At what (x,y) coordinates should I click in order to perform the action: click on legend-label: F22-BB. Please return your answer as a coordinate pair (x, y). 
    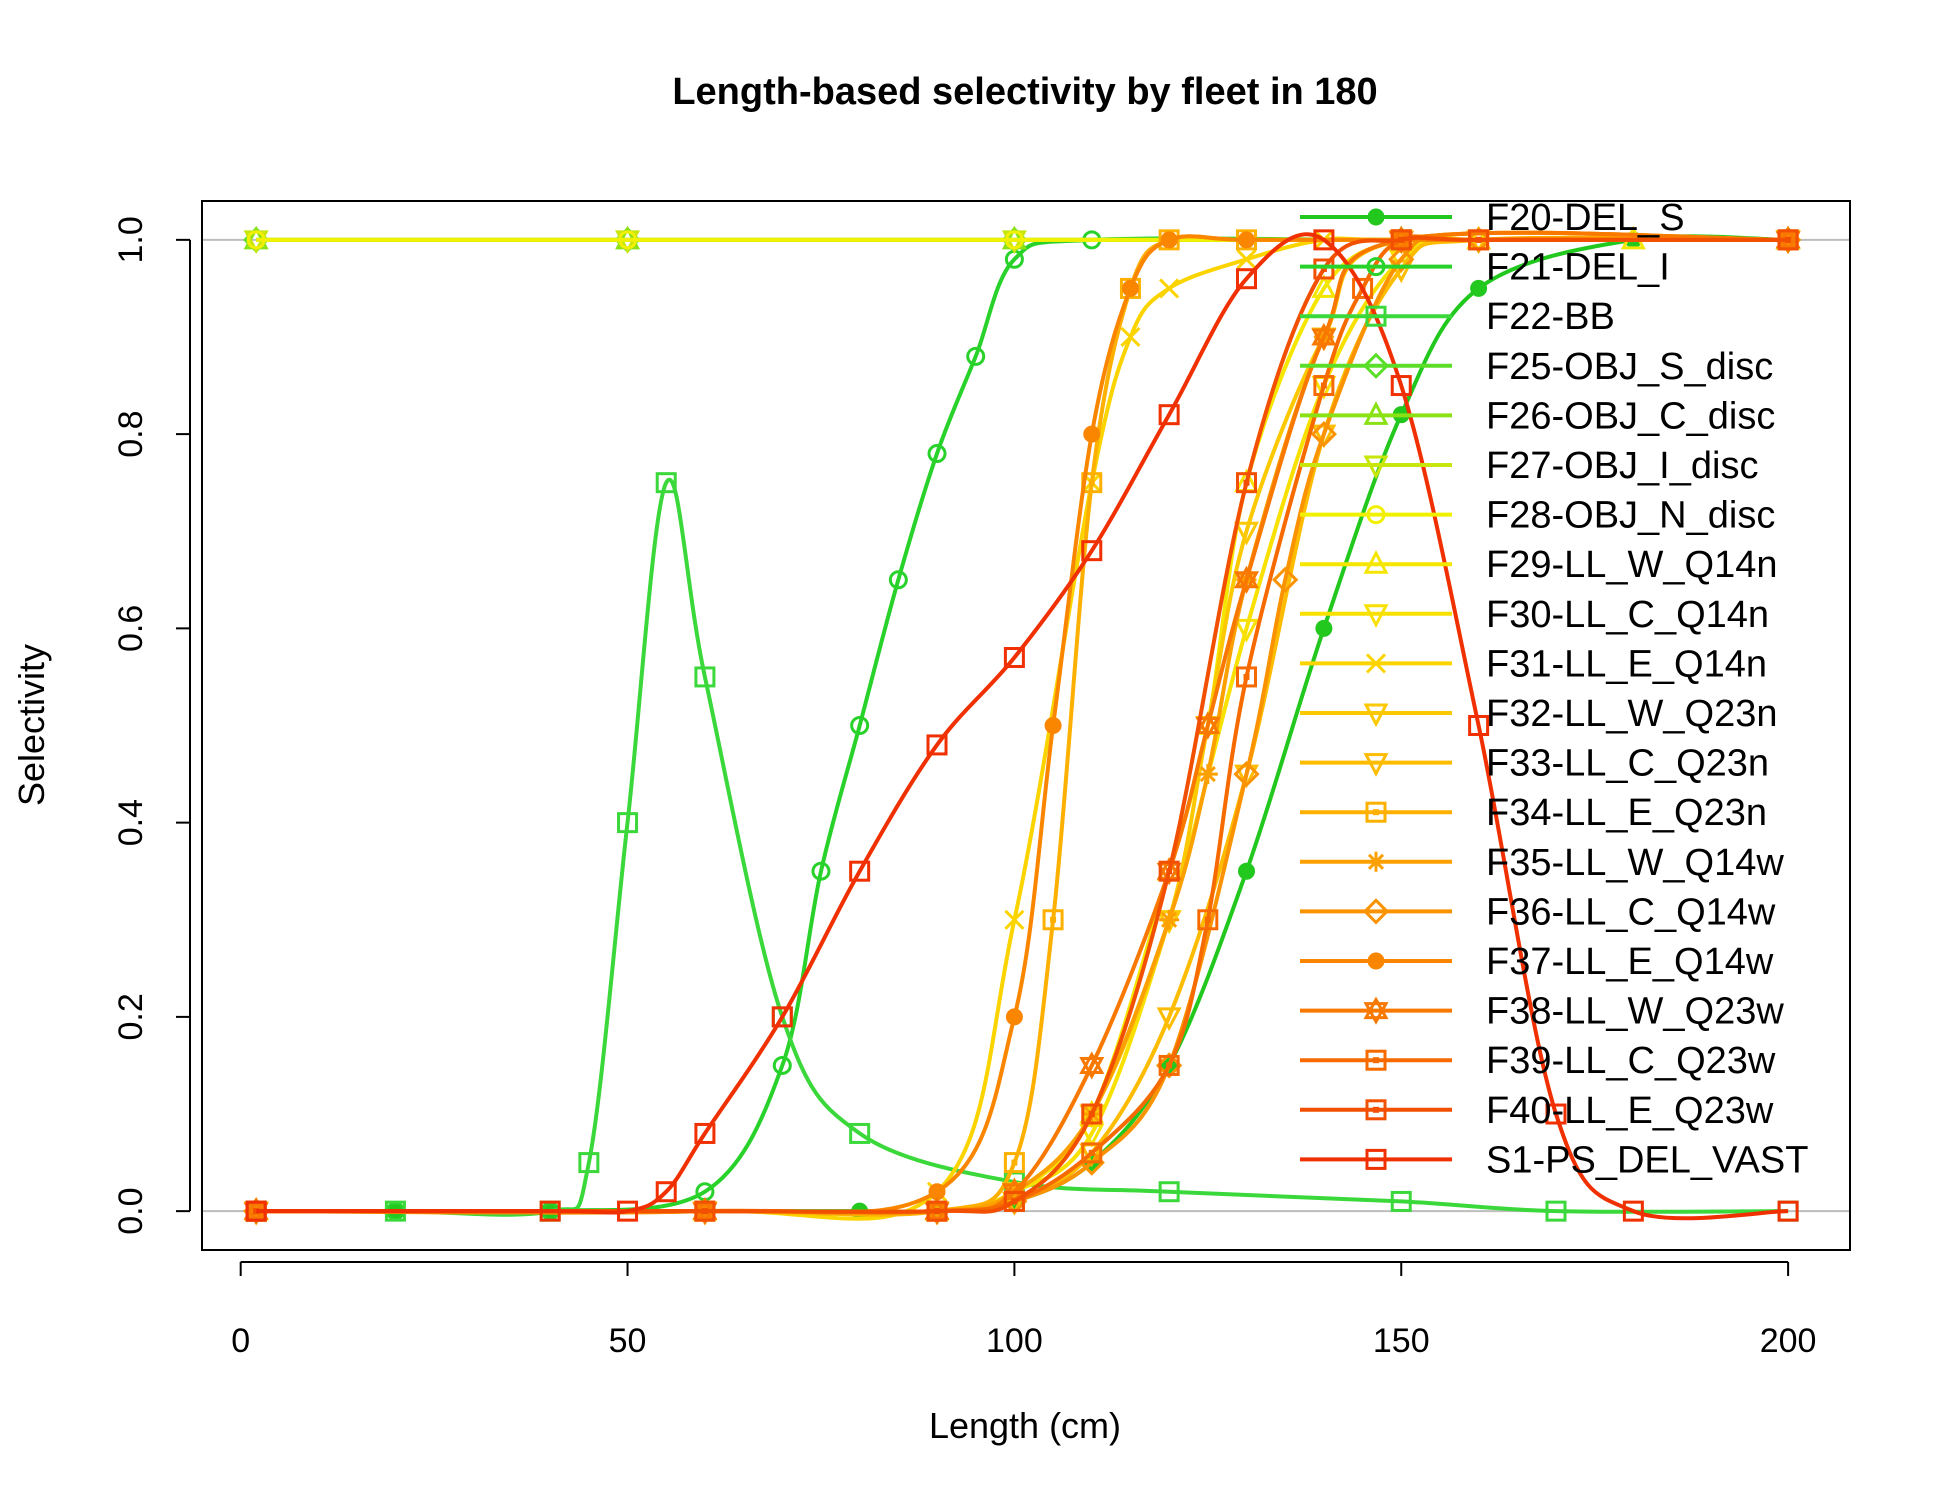
    Looking at the image, I should click on (1550, 317).